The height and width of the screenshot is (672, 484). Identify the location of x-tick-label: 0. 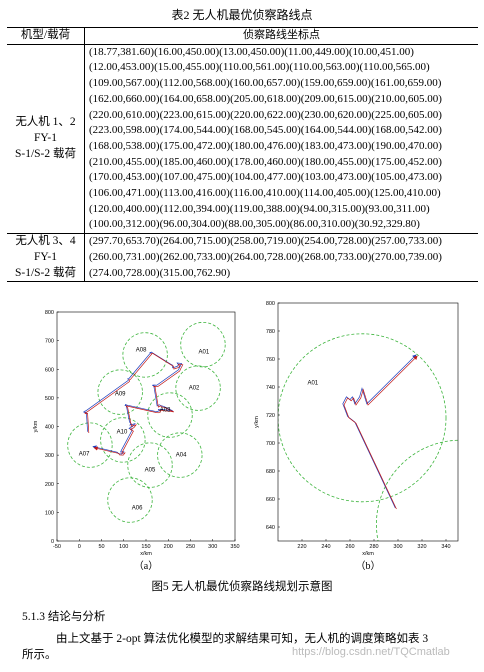
(79, 547).